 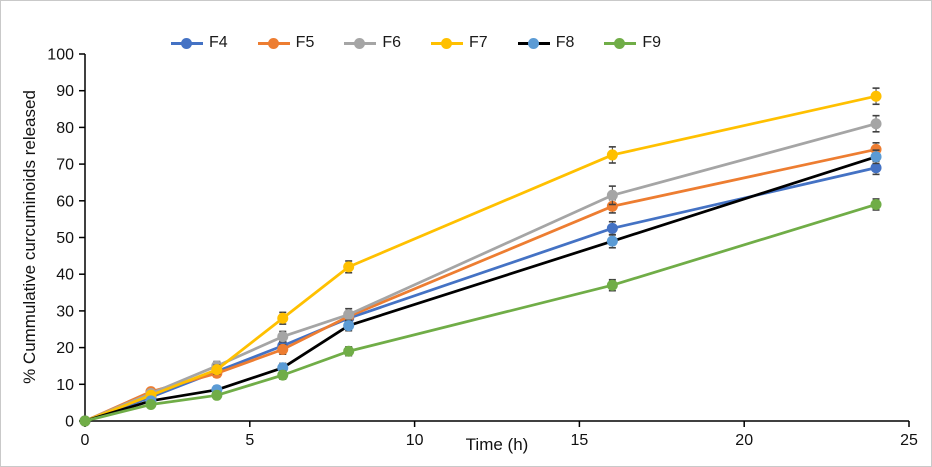 I want to click on y-tick-label: 40, so click(x=65, y=275).